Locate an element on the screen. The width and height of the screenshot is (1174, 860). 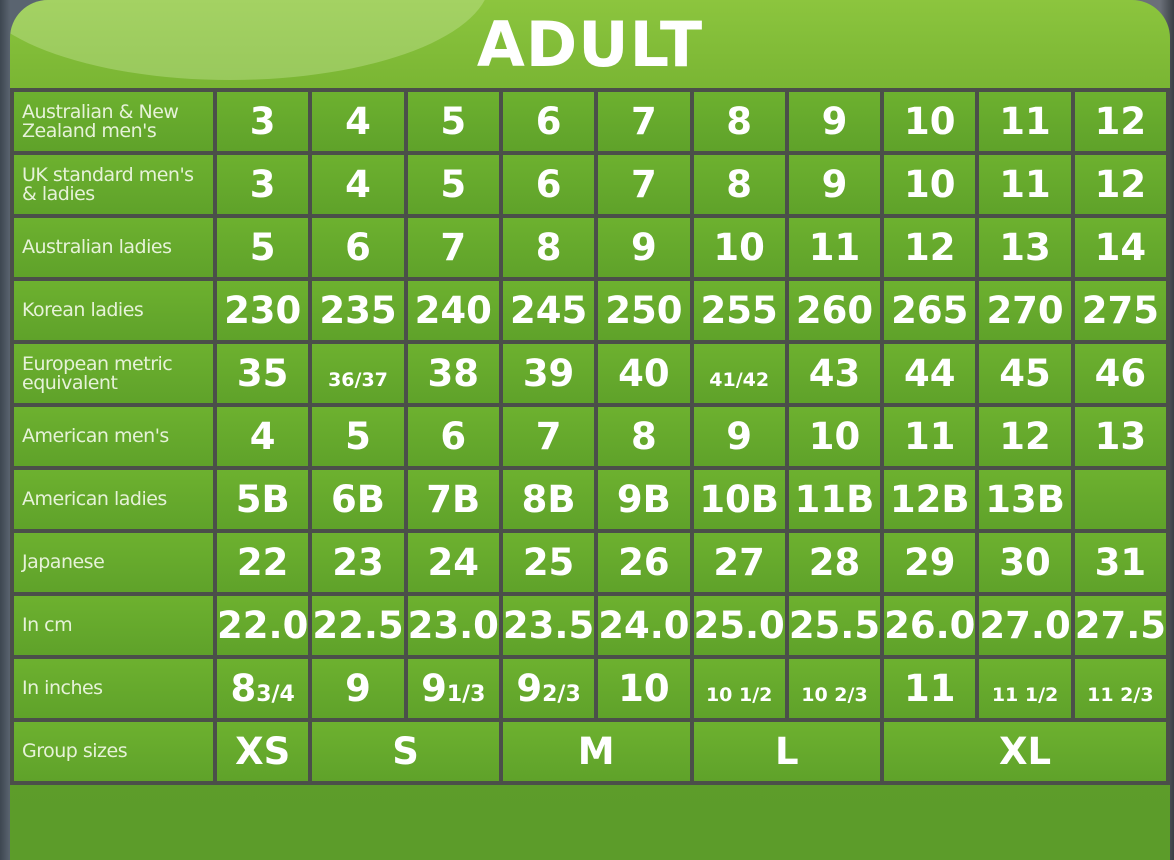
row-label: Australian ladies is located at coordinates (114, 247).